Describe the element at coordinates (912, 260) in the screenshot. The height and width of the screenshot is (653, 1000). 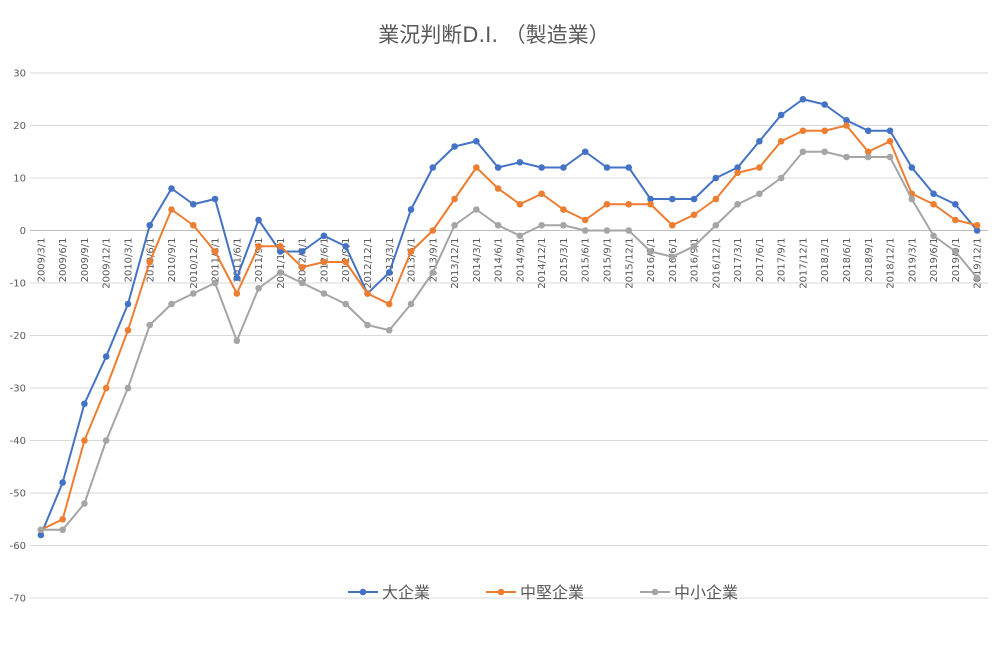
I see `x-tick-label: 2019/3/1` at that location.